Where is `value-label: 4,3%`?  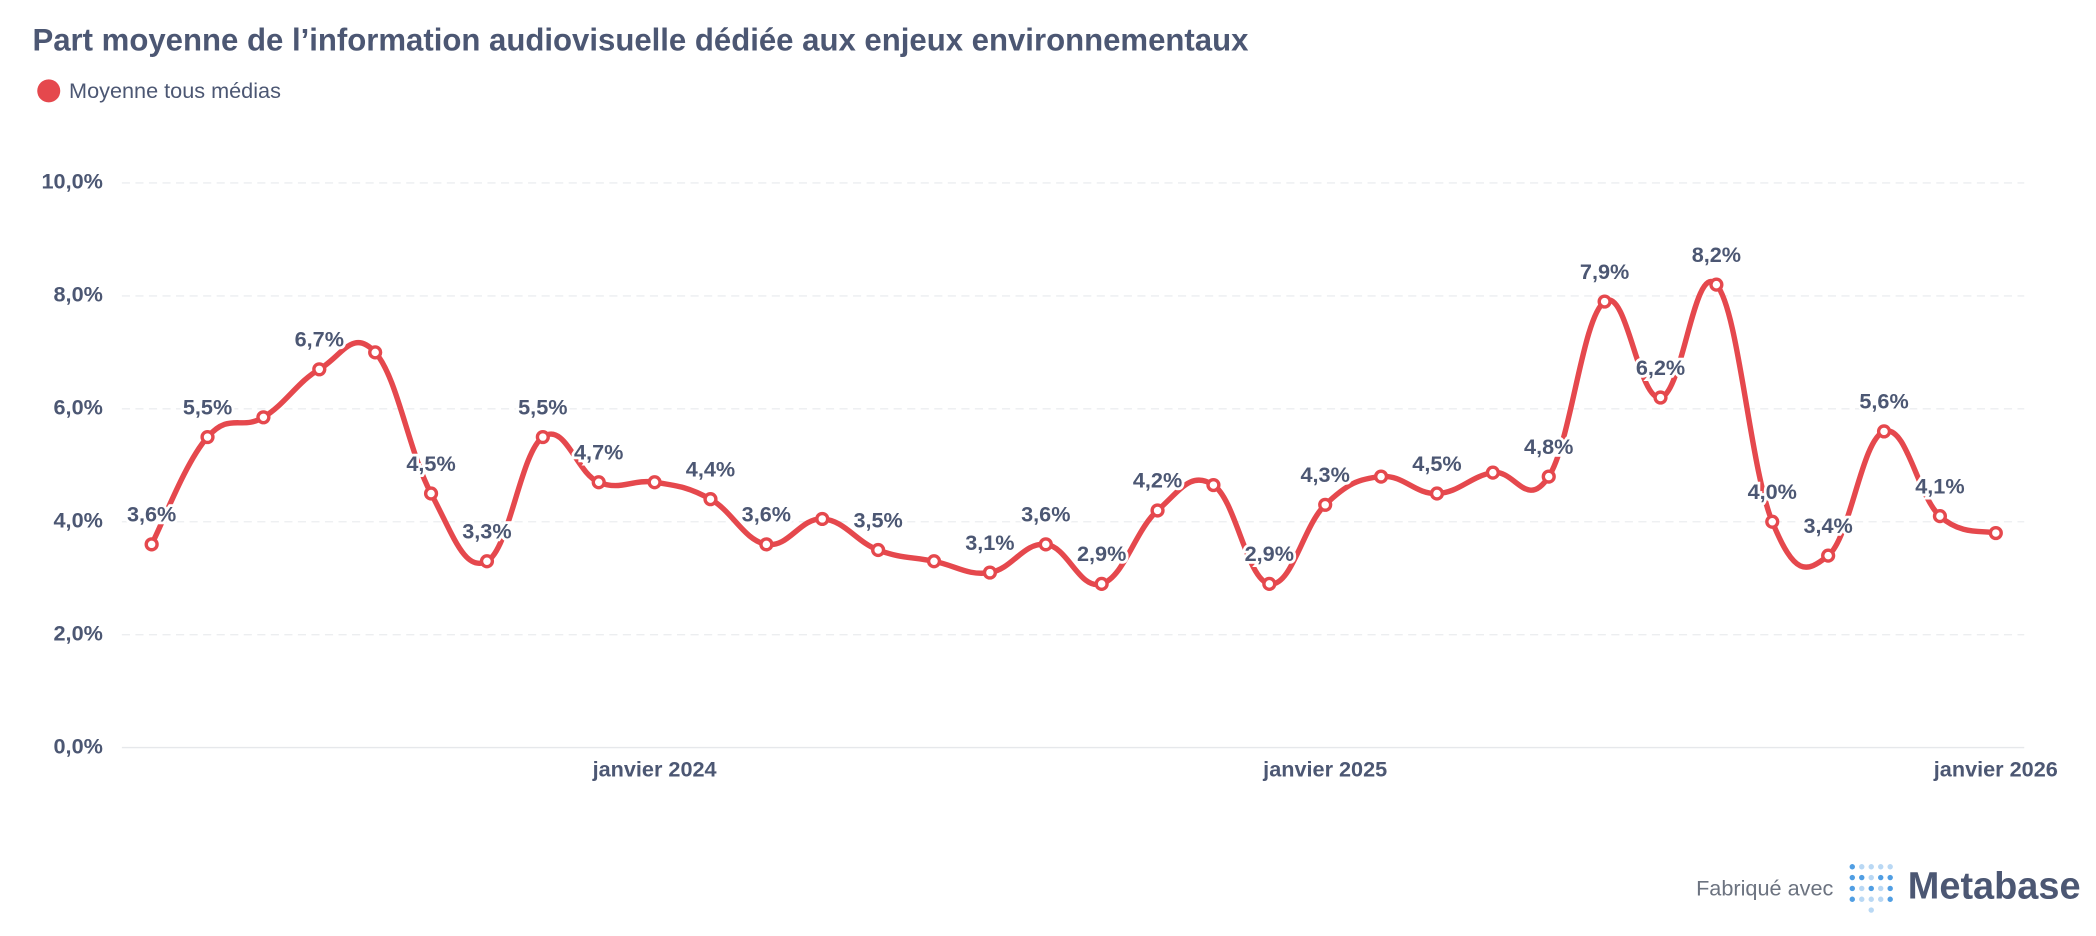 value-label: 4,3% is located at coordinates (1325, 474).